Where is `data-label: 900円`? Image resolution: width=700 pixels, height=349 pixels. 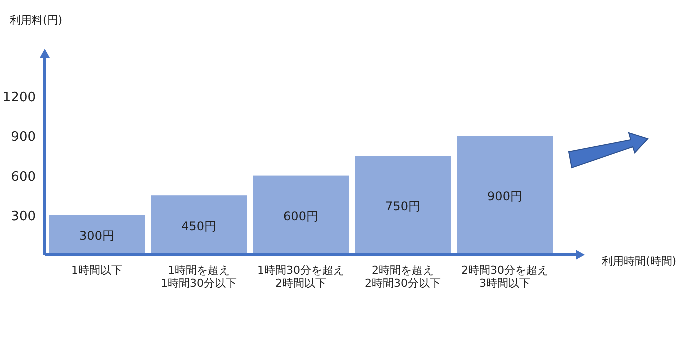
data-label: 900円 is located at coordinates (505, 197).